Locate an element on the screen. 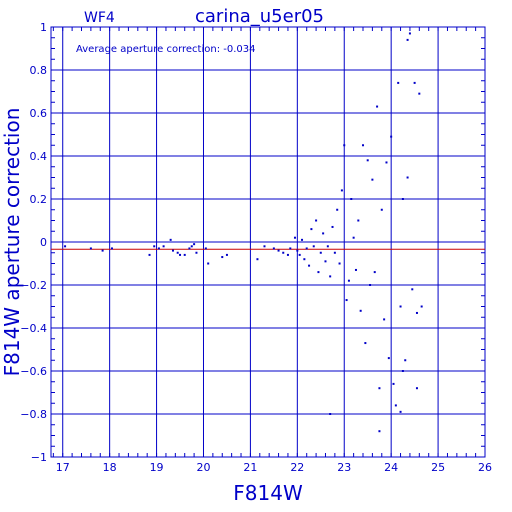 Image resolution: width=512 pixels, height=512 pixels. y-tick-label: 0 is located at coordinates (43, 242).